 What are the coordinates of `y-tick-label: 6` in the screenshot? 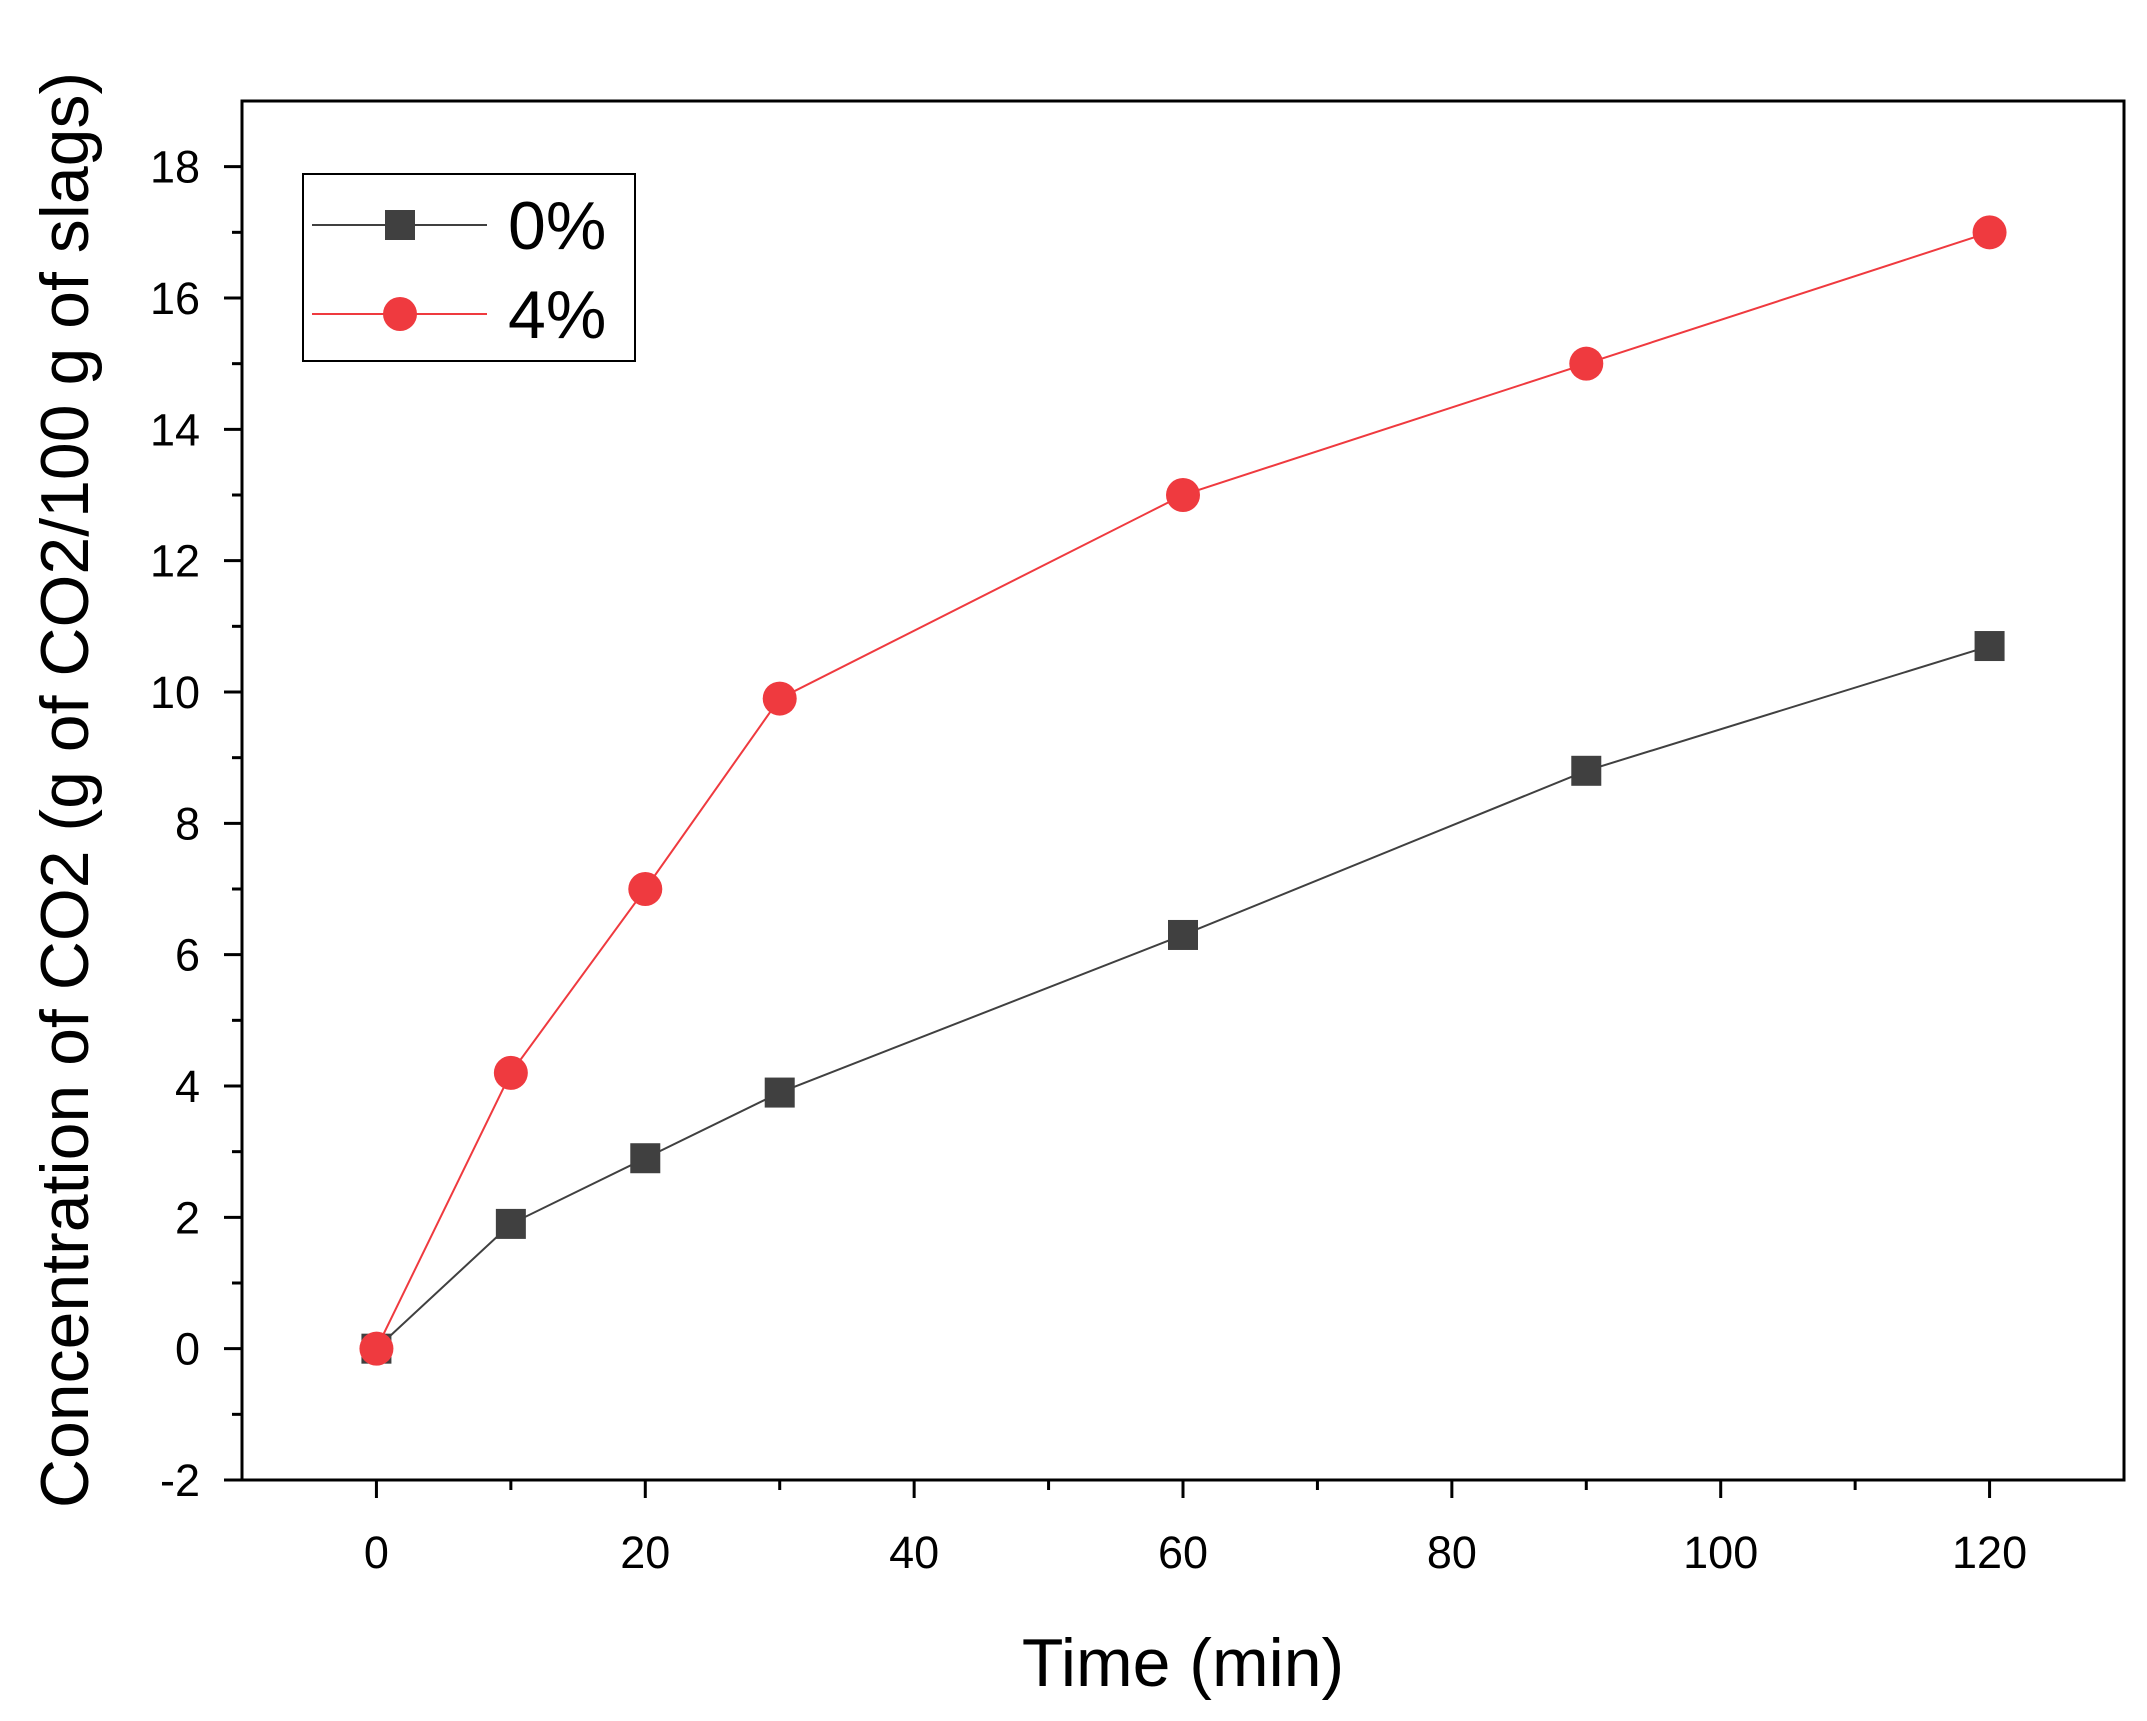 It's located at (187, 955).